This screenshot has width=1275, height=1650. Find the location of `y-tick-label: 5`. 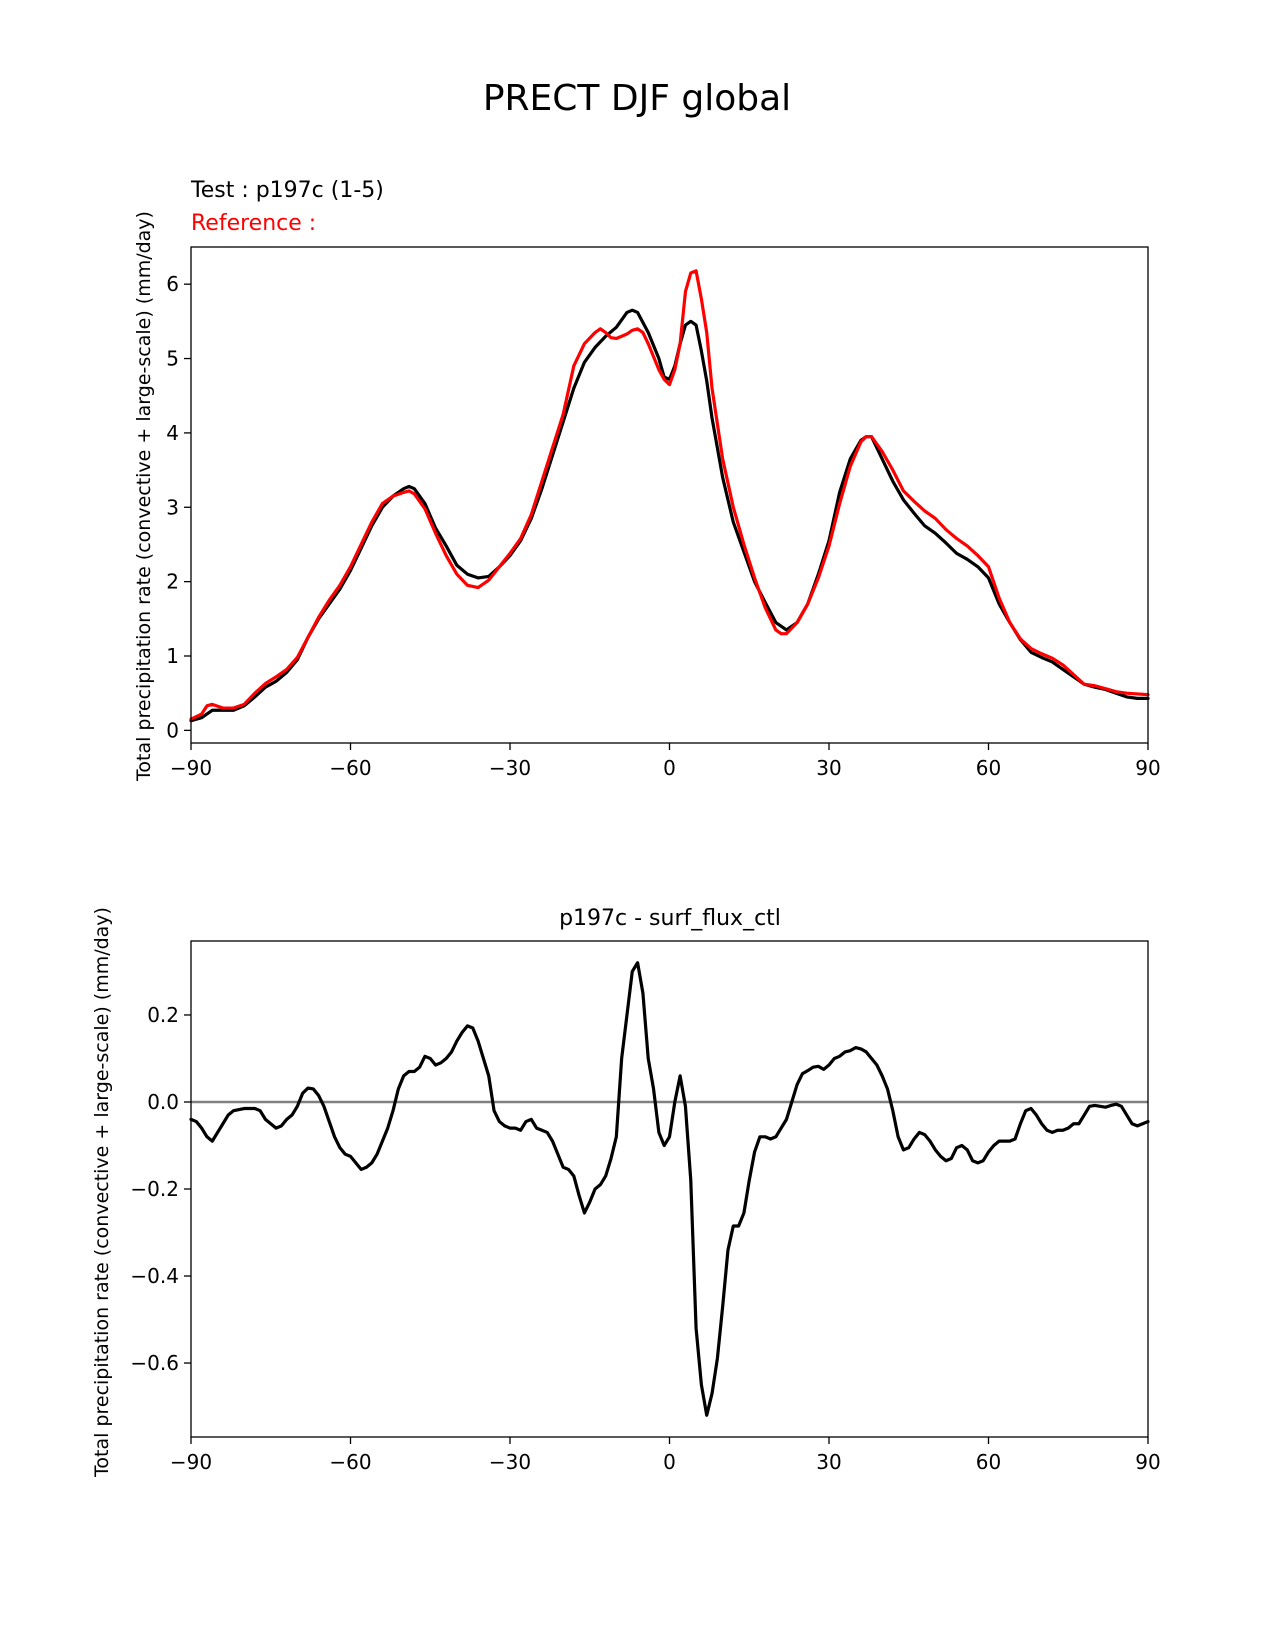

y-tick-label: 5 is located at coordinates (172, 359).